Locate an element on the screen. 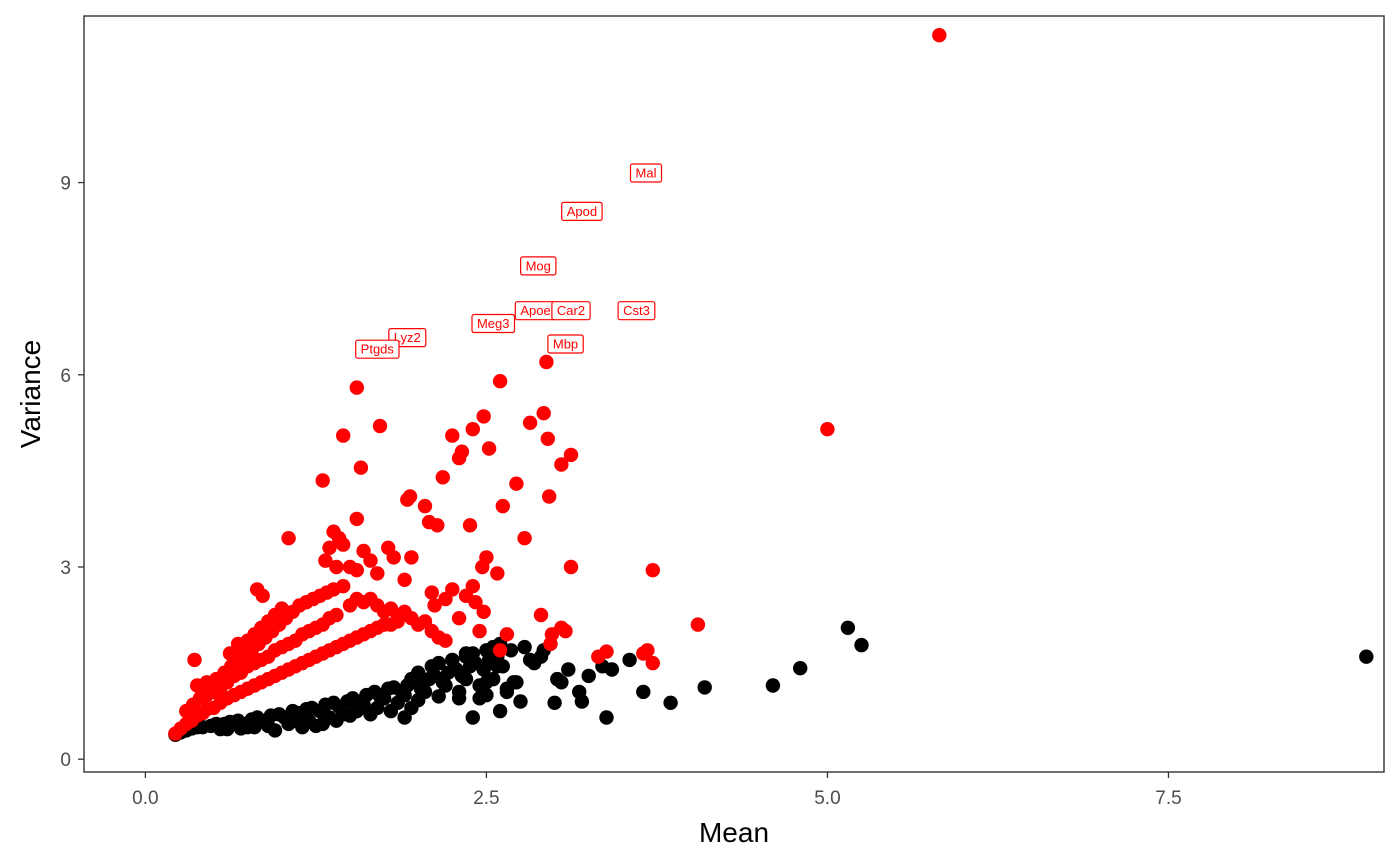 The width and height of the screenshot is (1400, 866). x-tick-label: 5.0 is located at coordinates (827, 798).